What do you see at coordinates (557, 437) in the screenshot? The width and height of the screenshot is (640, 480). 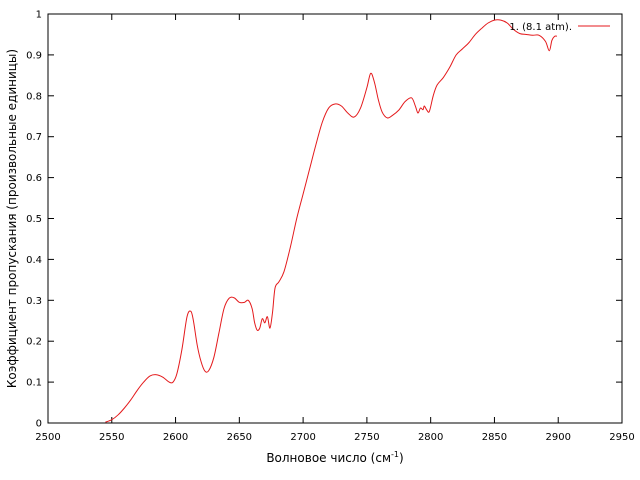 I see `x-tick-label-8: 2900` at bounding box center [557, 437].